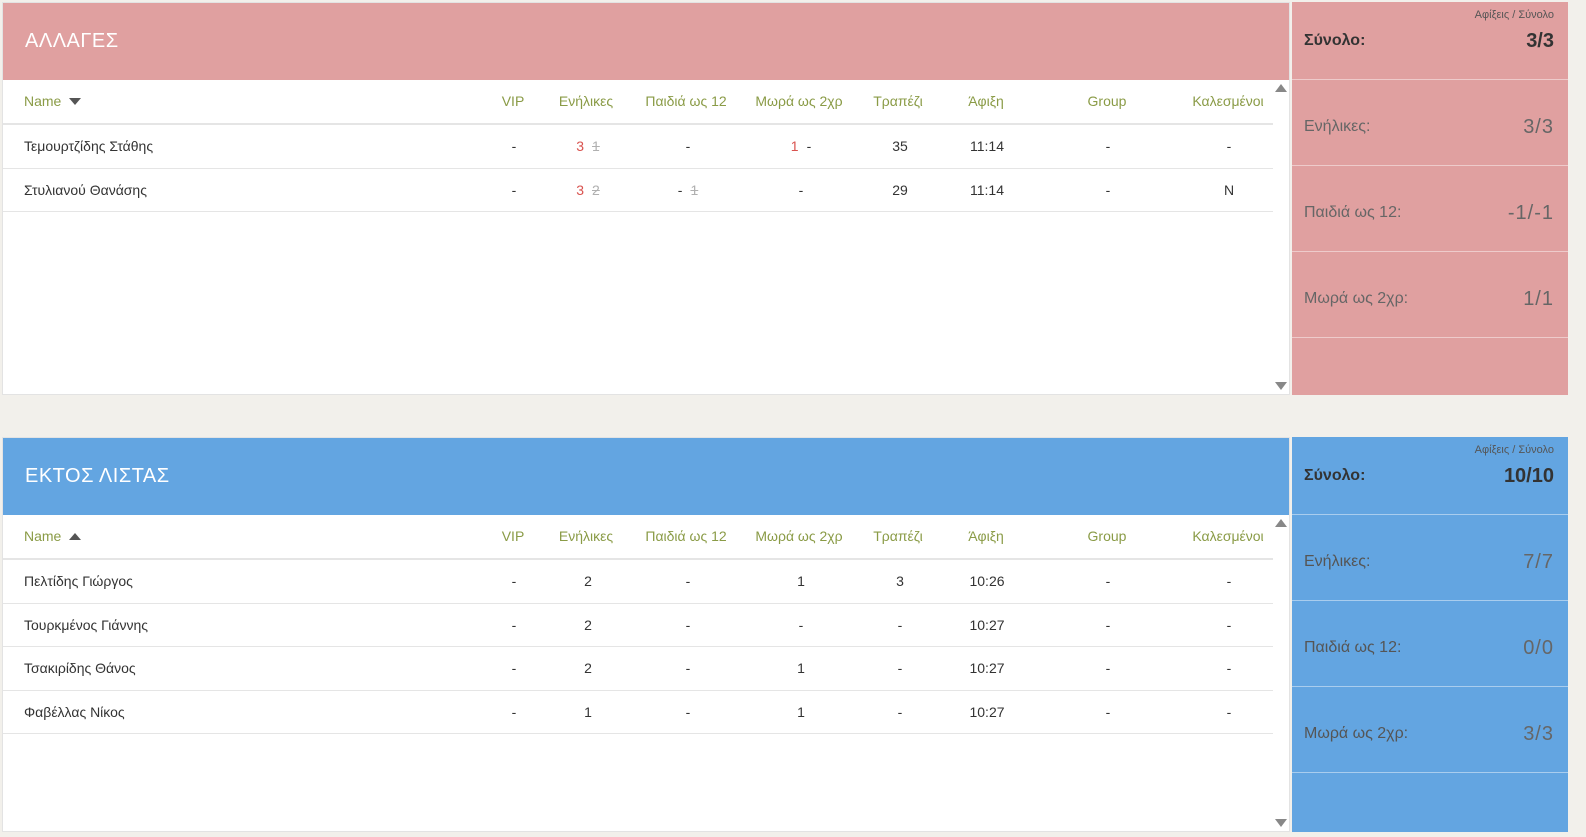 This screenshot has height=837, width=1586. Describe the element at coordinates (1538, 562) in the screenshot. I see `adults-value: 7/7` at that location.